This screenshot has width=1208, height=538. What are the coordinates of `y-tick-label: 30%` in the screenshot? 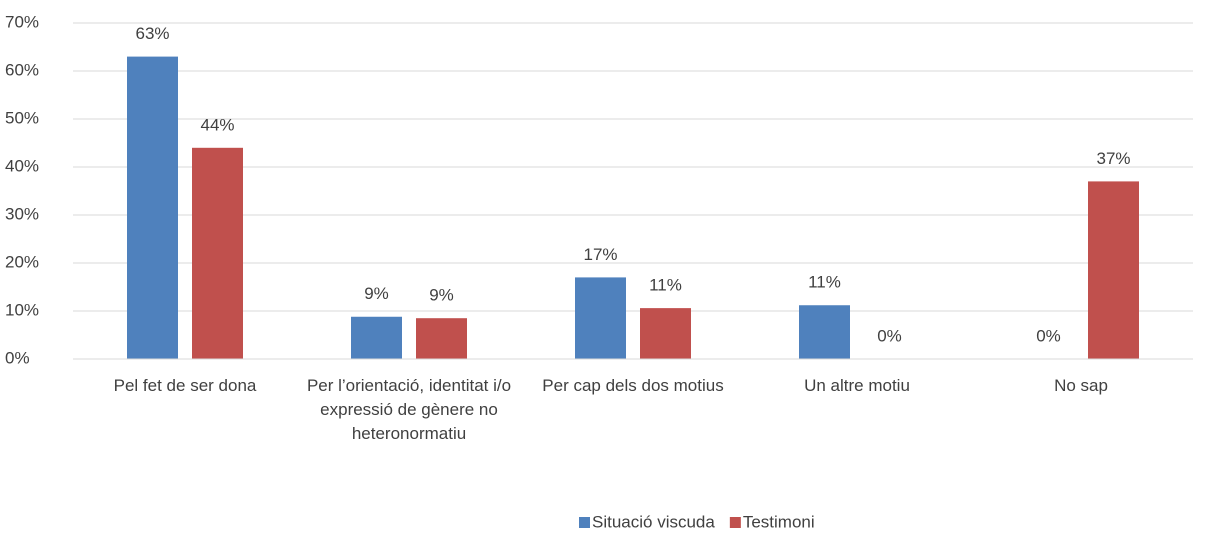 It's located at (22, 213).